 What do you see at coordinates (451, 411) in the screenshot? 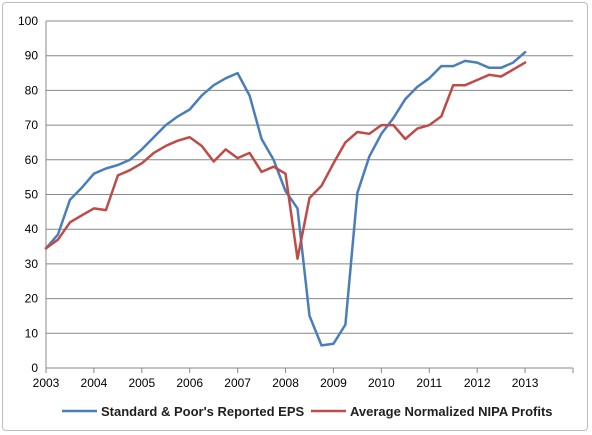
I see `legend-label-nipa-profits: Average Normalized NIPA Profits` at bounding box center [451, 411].